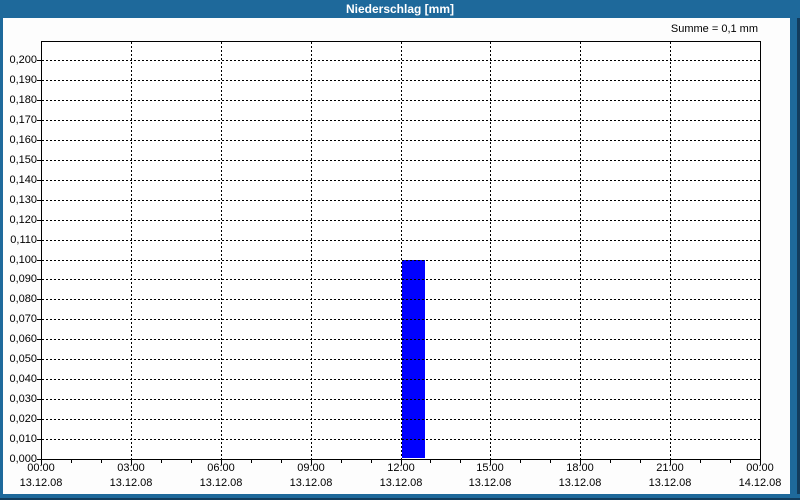 Image resolution: width=800 pixels, height=500 pixels. Describe the element at coordinates (23, 299) in the screenshot. I see `y-tick-label: 0,080` at that location.